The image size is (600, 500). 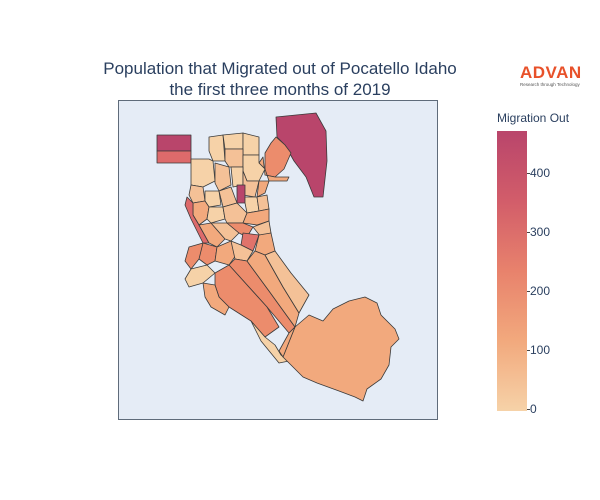 I want to click on colorbar-tick: 0, so click(x=532, y=409).